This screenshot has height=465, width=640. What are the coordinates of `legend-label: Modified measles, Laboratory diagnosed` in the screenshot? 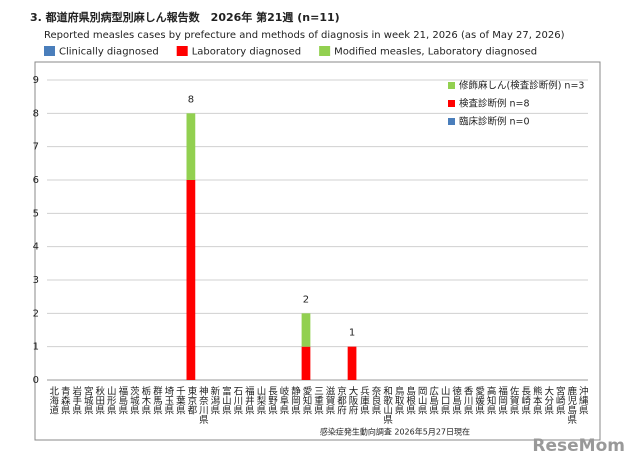 It's located at (435, 52).